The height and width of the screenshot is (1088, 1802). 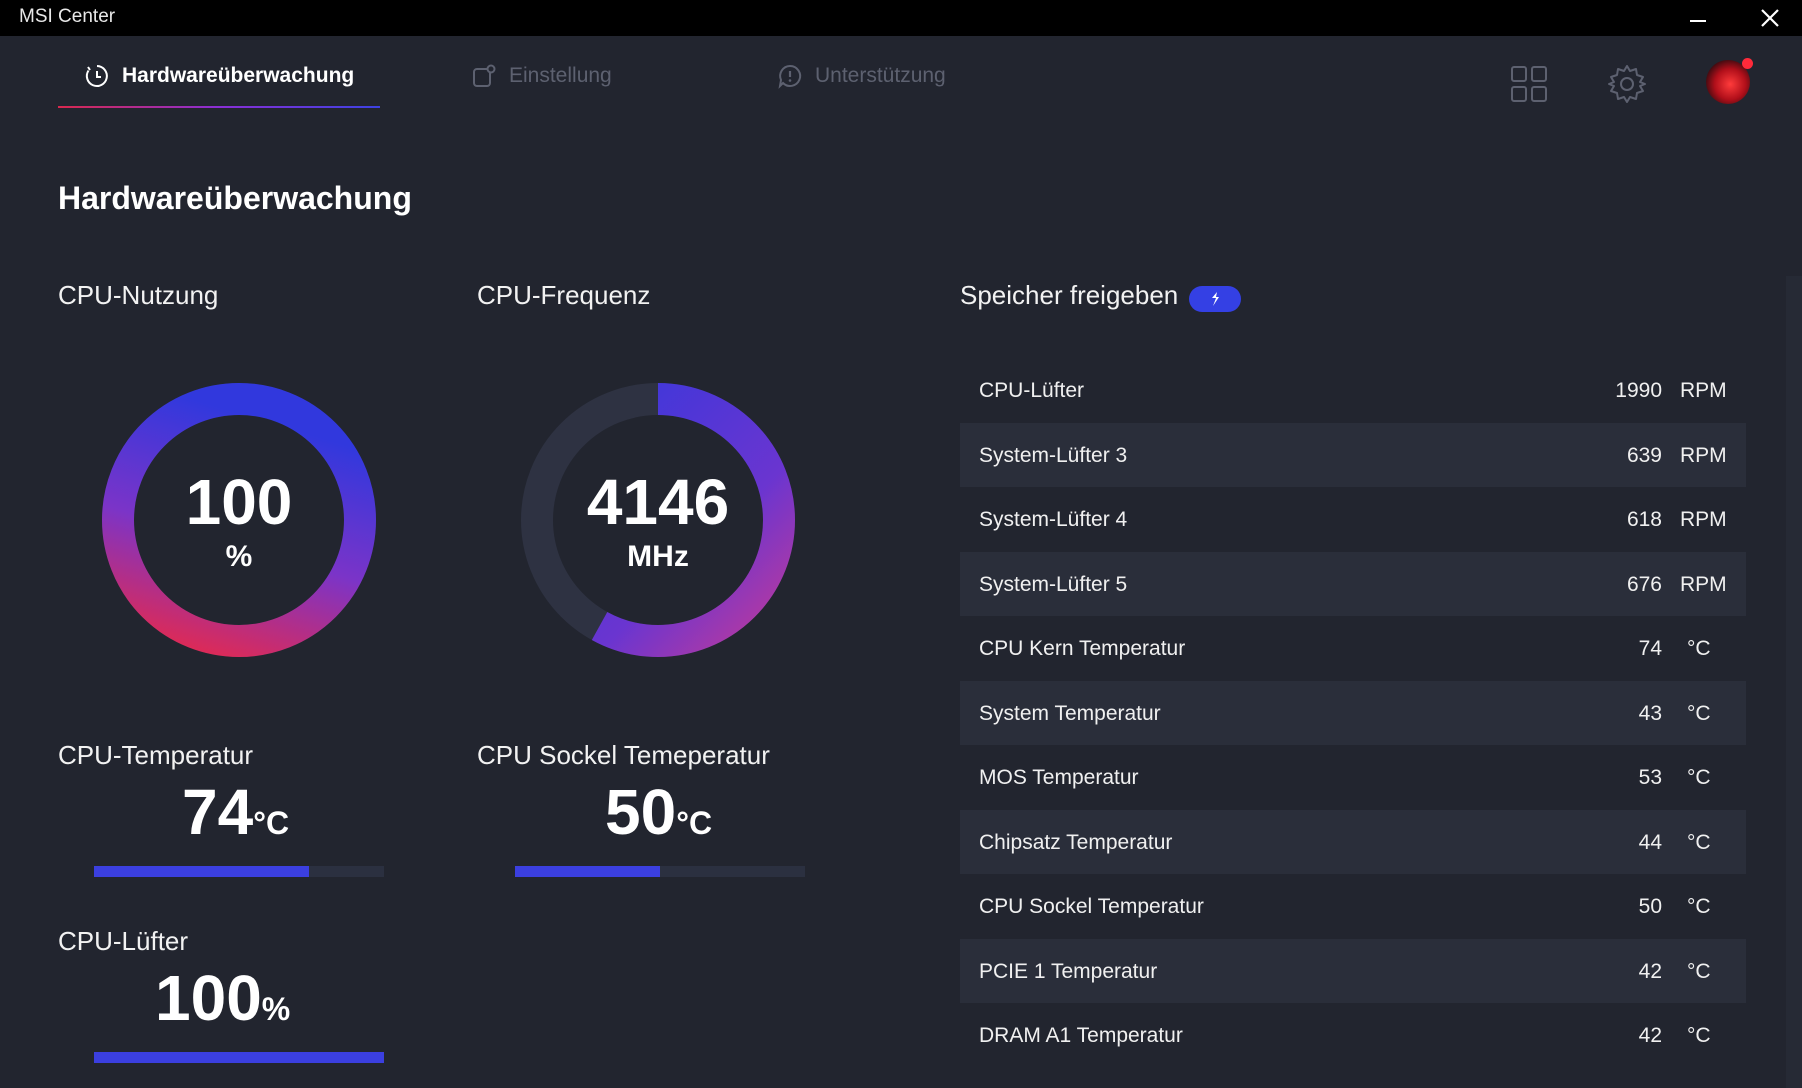 I want to click on cpu-temperature-unit: °C, so click(x=271, y=823).